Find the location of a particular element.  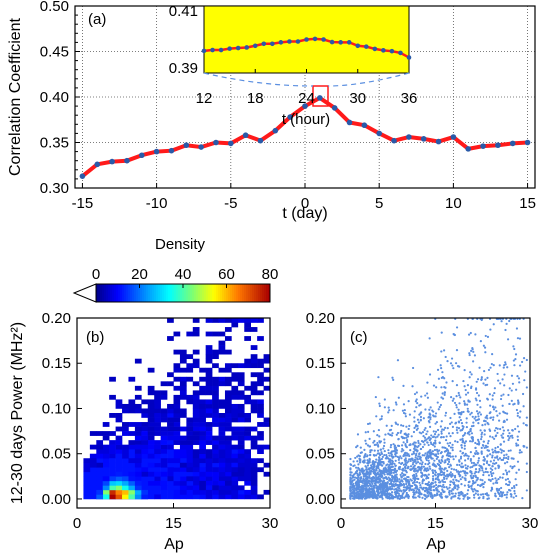

y-tick-label: 0.05 is located at coordinates (56, 454).